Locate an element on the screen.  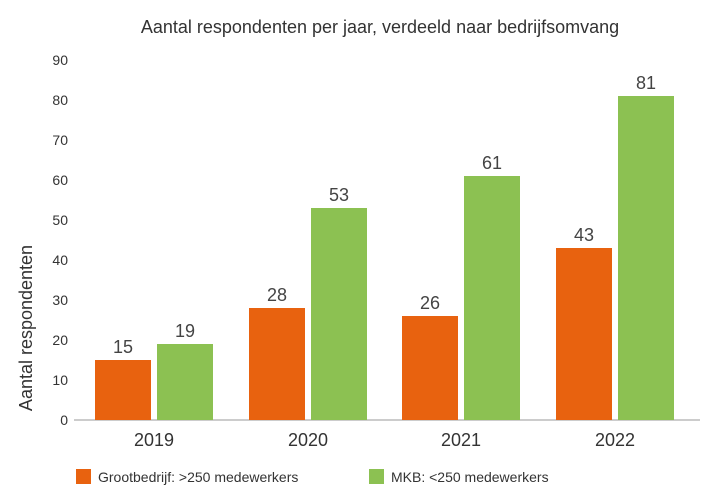
legend-label: Grootbedrijf: >250 medewerkers is located at coordinates (198, 477).